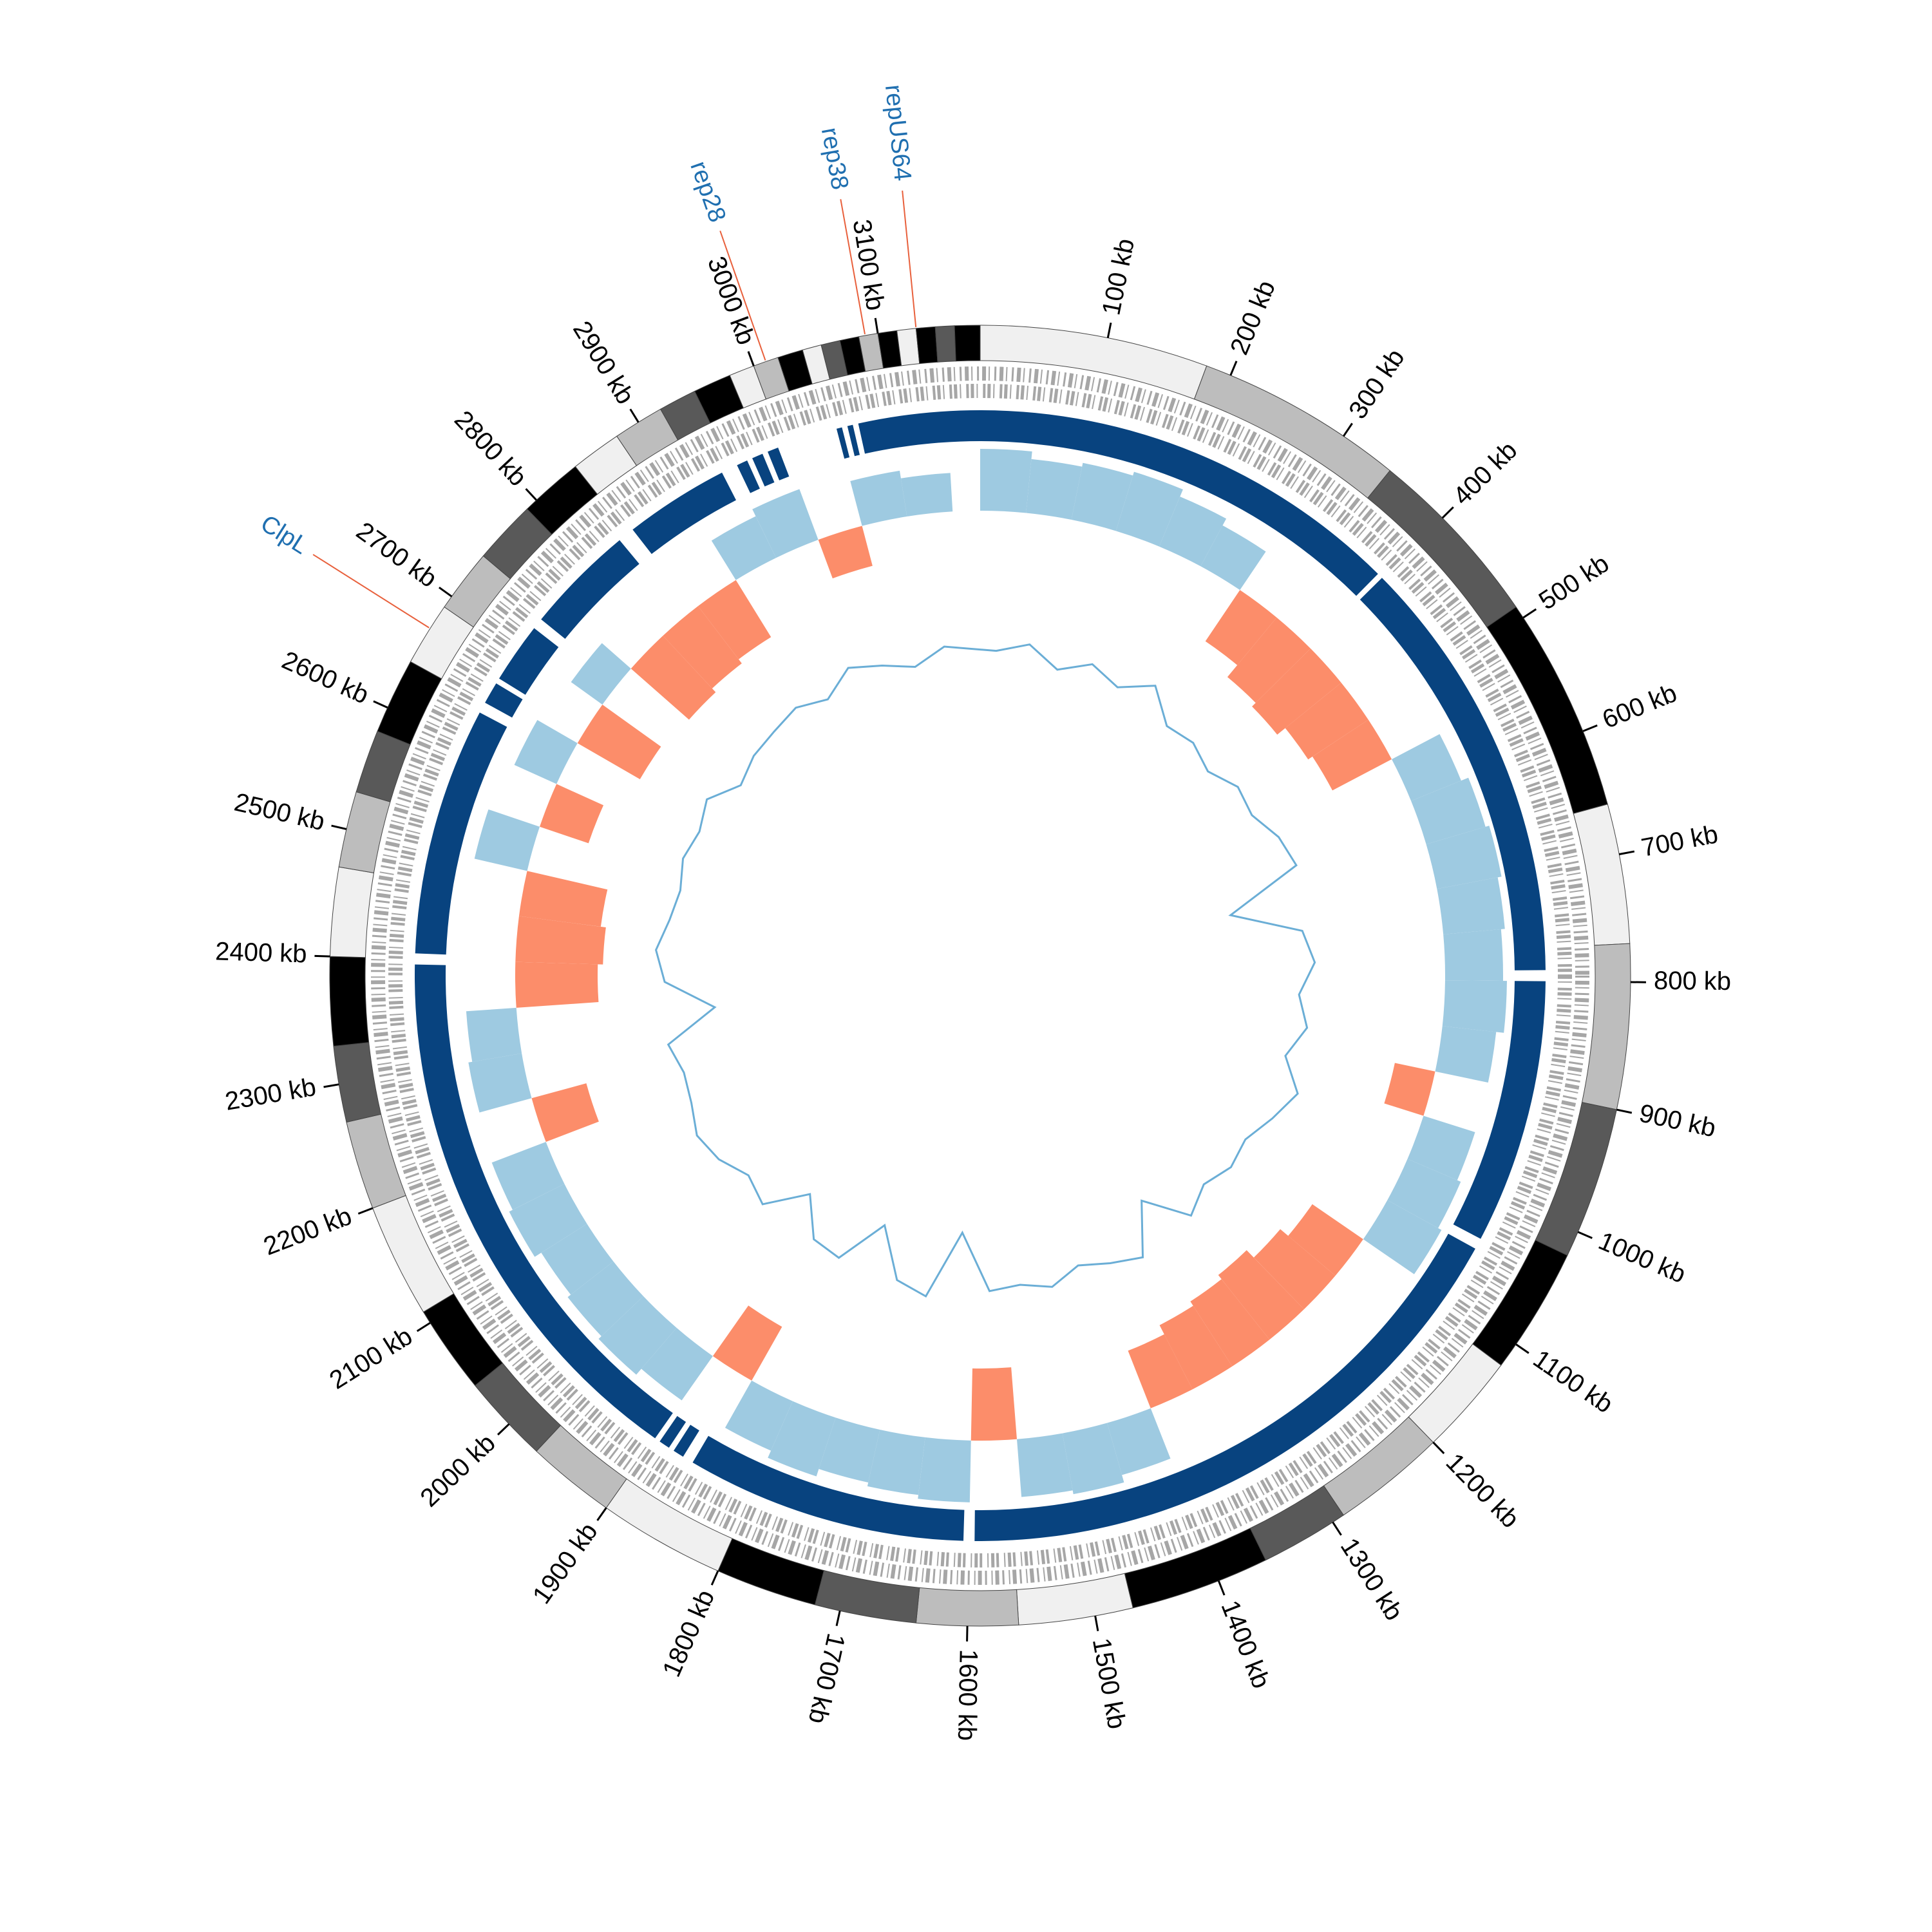 This screenshot has height=1932, width=1932. I want to click on tick-label: 3100 kb, so click(869, 265).